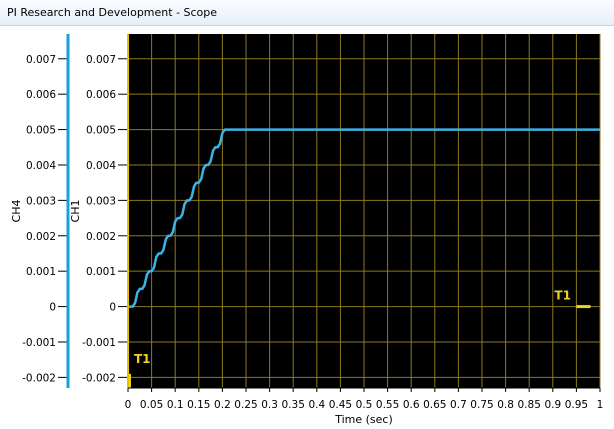 The width and height of the screenshot is (614, 429). I want to click on ch4-axis-label: CH4, so click(16, 211).